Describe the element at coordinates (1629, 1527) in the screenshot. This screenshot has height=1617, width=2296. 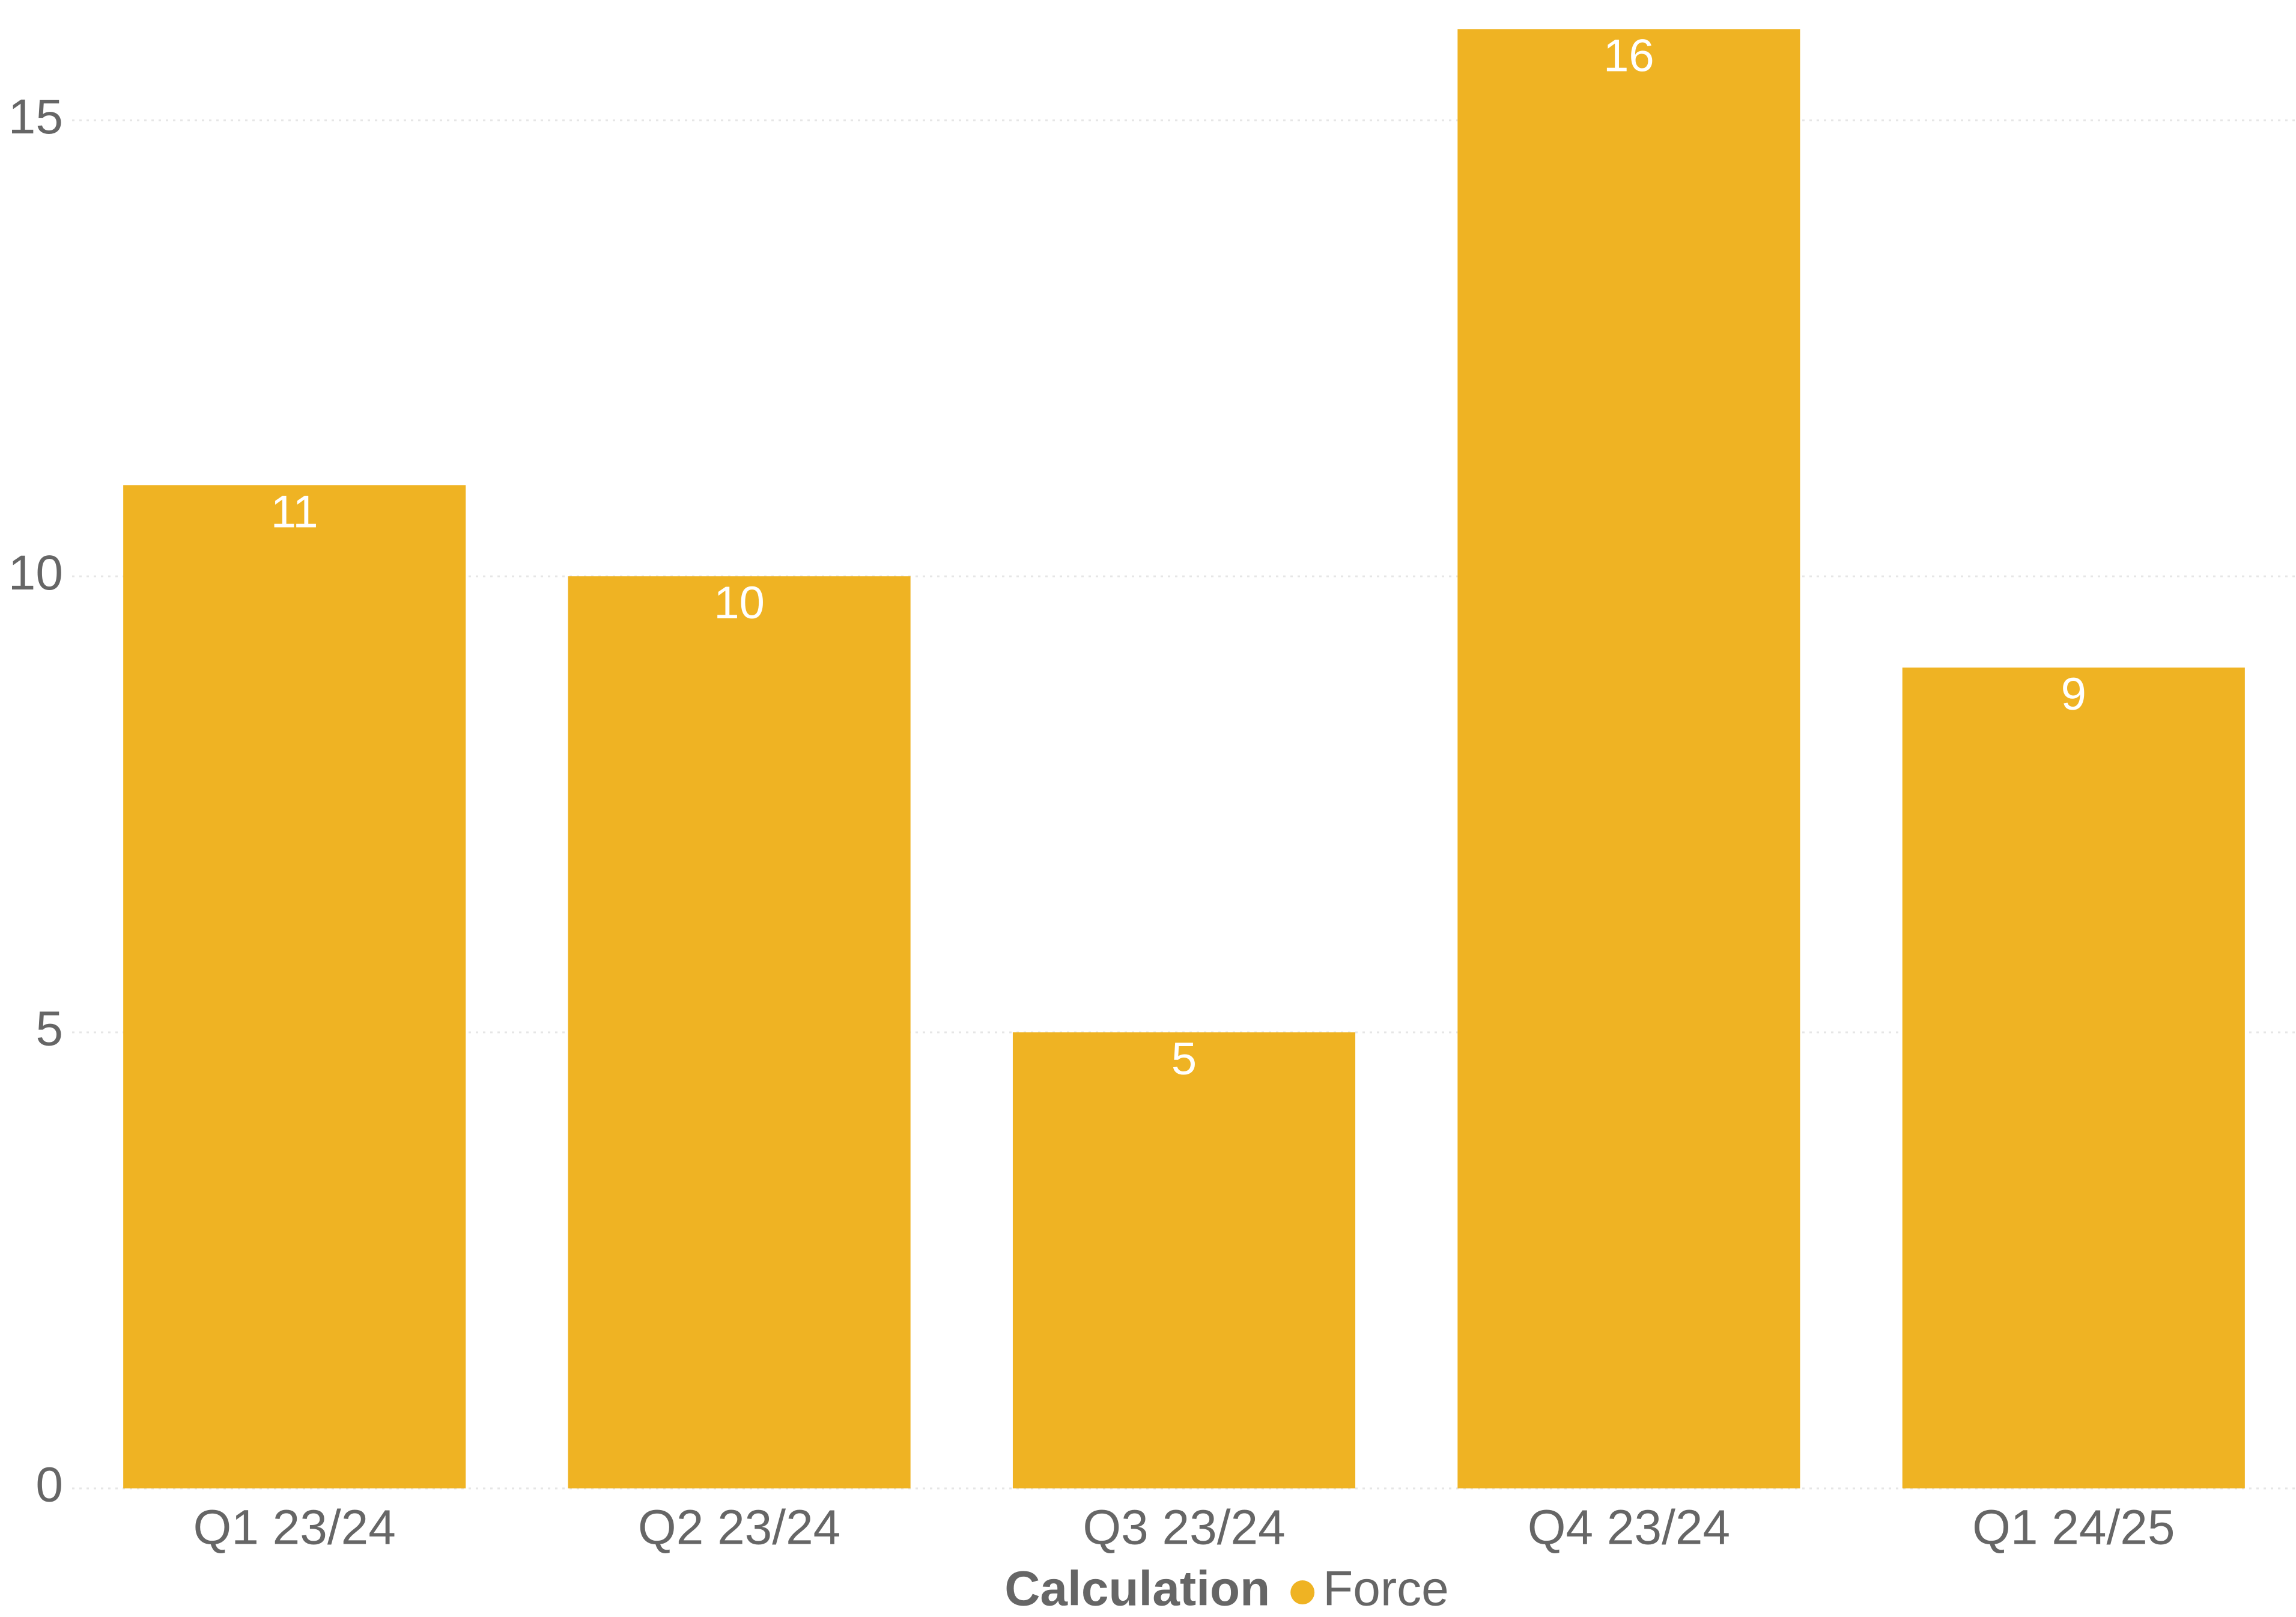
I see `x-tick-label-4: Q4 23/24` at that location.